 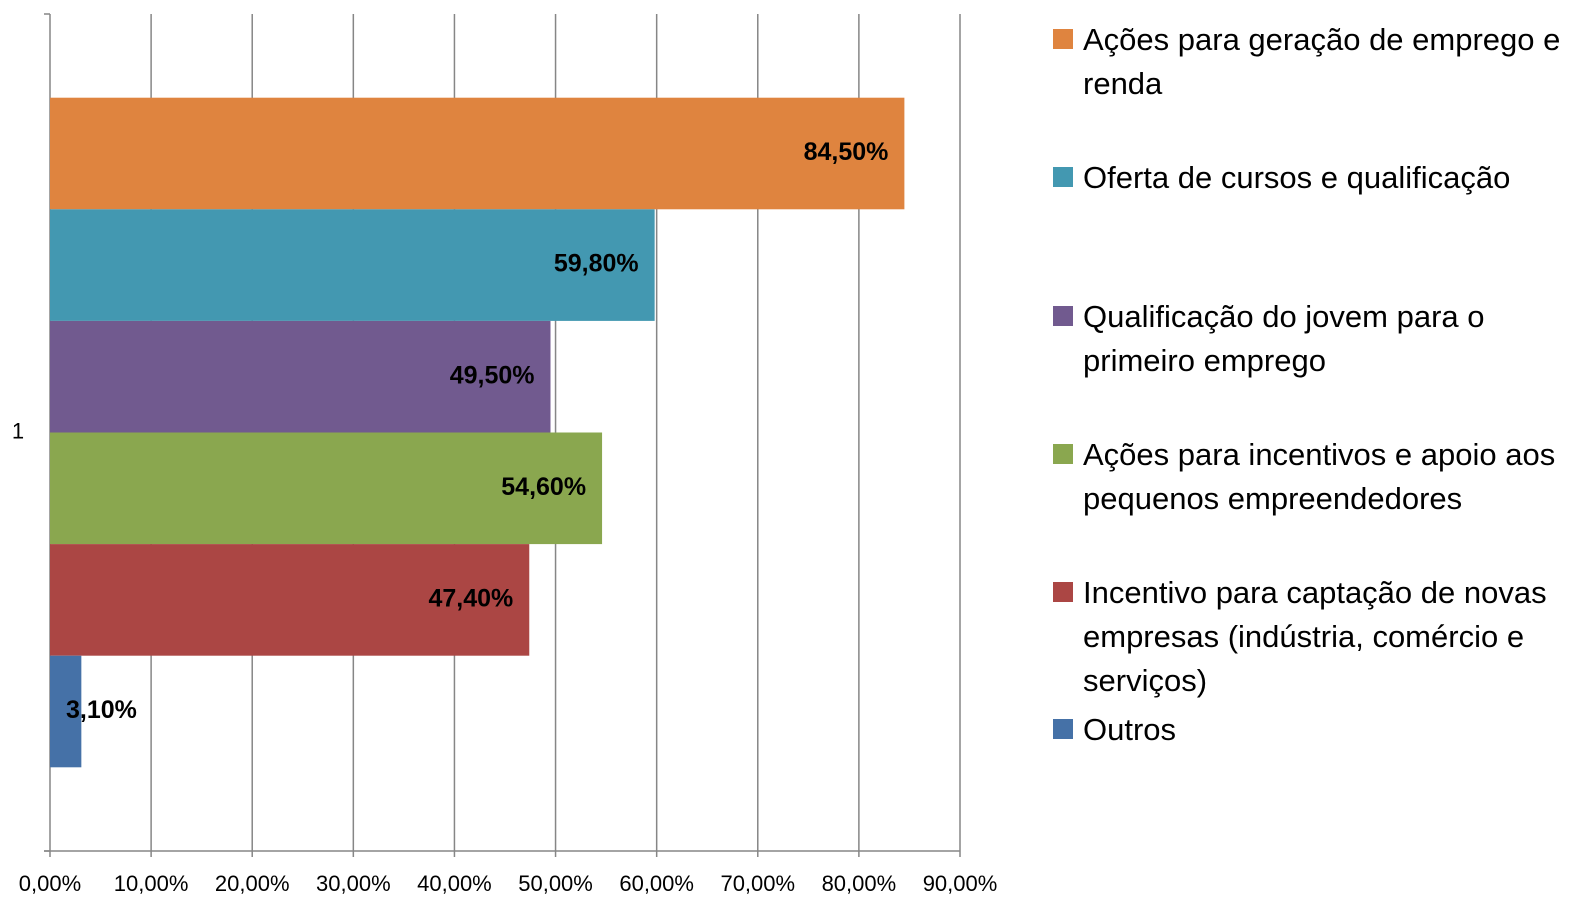 What do you see at coordinates (50, 883) in the screenshot?
I see `x-tick-label: 0,00%` at bounding box center [50, 883].